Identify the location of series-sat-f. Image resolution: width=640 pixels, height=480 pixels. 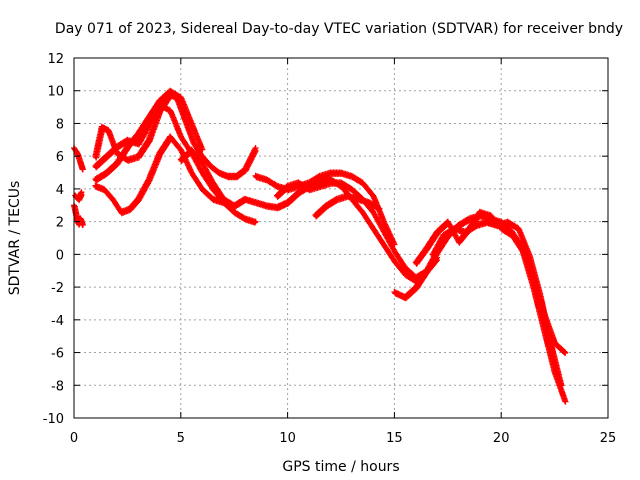
(159, 175).